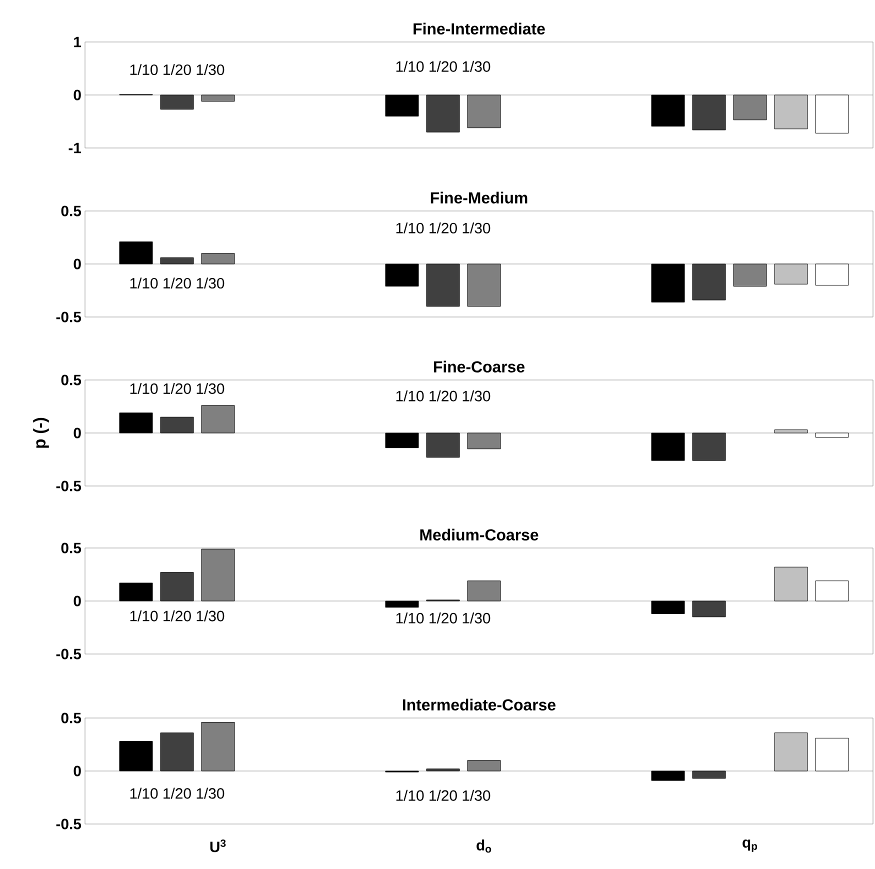 The image size is (875, 869). What do you see at coordinates (41, 433) in the screenshot?
I see `y-axis-title: p (-)` at bounding box center [41, 433].